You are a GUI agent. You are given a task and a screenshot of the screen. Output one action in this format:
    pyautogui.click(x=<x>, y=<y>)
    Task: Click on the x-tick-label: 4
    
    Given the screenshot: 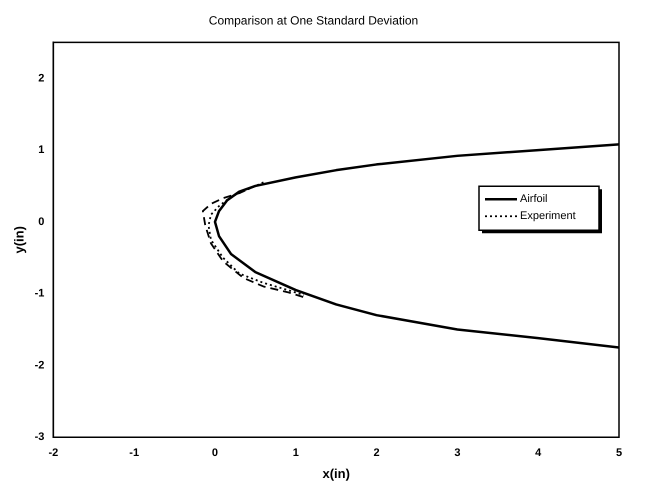 What is the action you would take?
    pyautogui.click(x=538, y=452)
    